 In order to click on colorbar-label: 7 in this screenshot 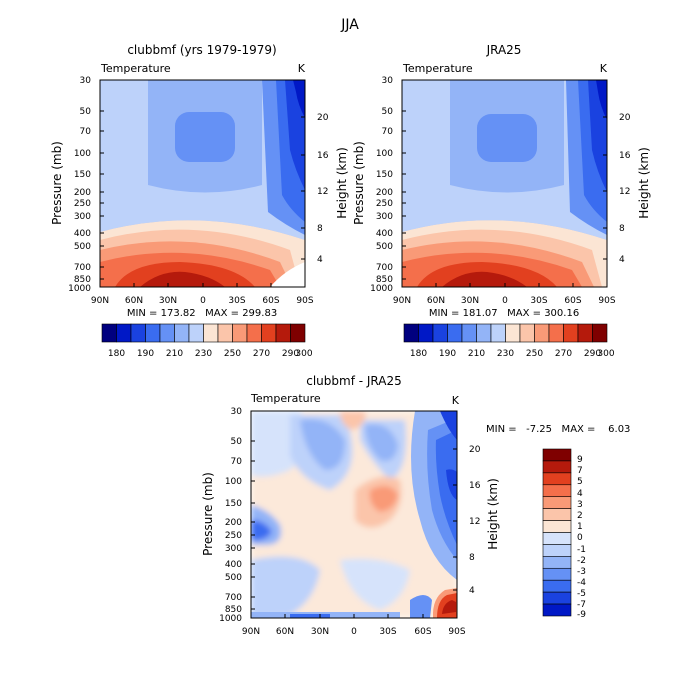, I will do `click(580, 471)`.